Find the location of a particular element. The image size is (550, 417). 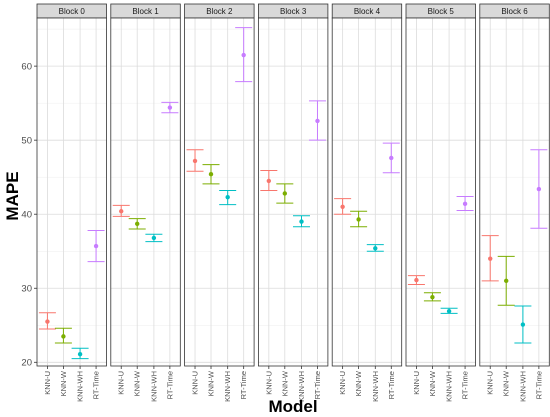

y-tick-label: 60 is located at coordinates (26, 66).